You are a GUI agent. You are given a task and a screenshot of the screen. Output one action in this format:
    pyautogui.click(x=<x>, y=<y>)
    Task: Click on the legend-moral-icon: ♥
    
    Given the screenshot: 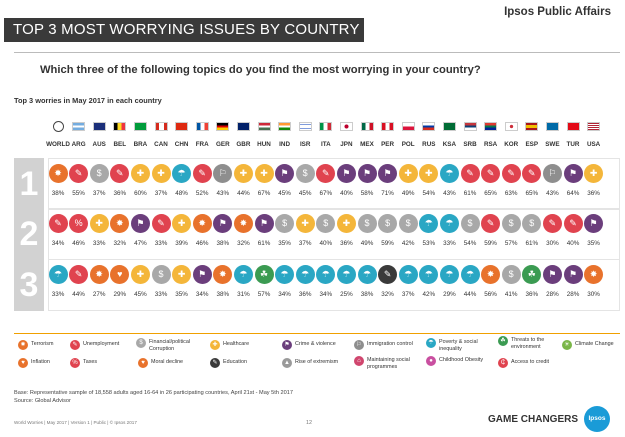 What is the action you would take?
    pyautogui.click(x=23, y=363)
    